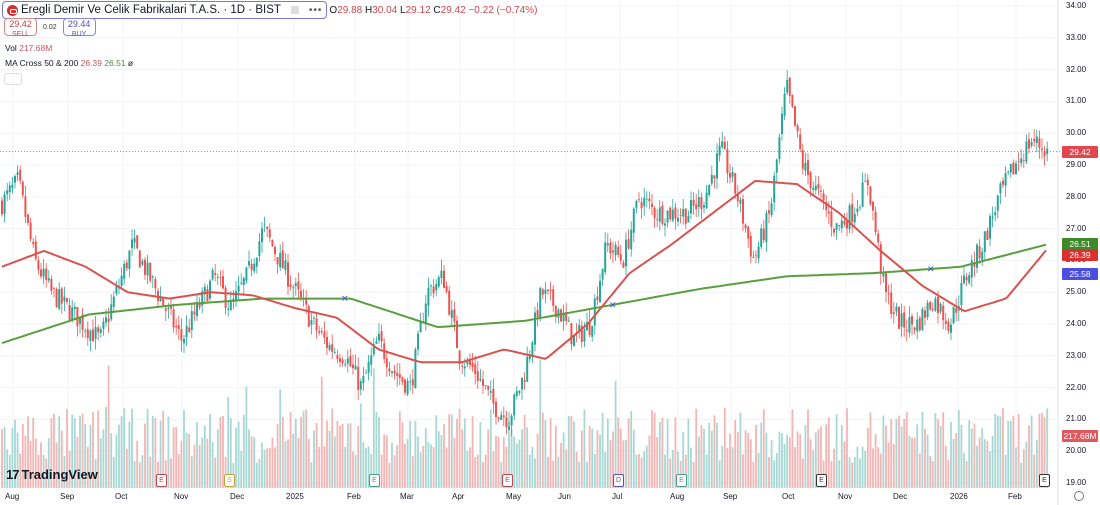 The image size is (1100, 505). I want to click on time-tick: Feb, so click(1015, 496).